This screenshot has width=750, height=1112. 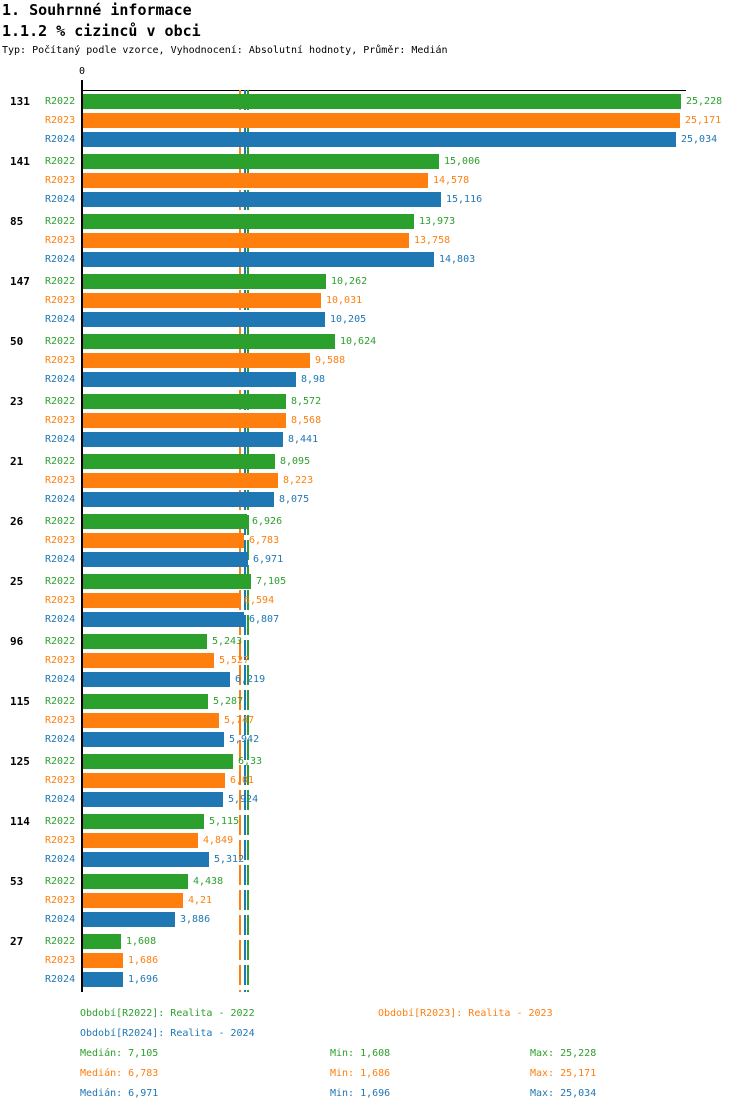 What do you see at coordinates (294, 499) in the screenshot?
I see `value-label: 8,075` at bounding box center [294, 499].